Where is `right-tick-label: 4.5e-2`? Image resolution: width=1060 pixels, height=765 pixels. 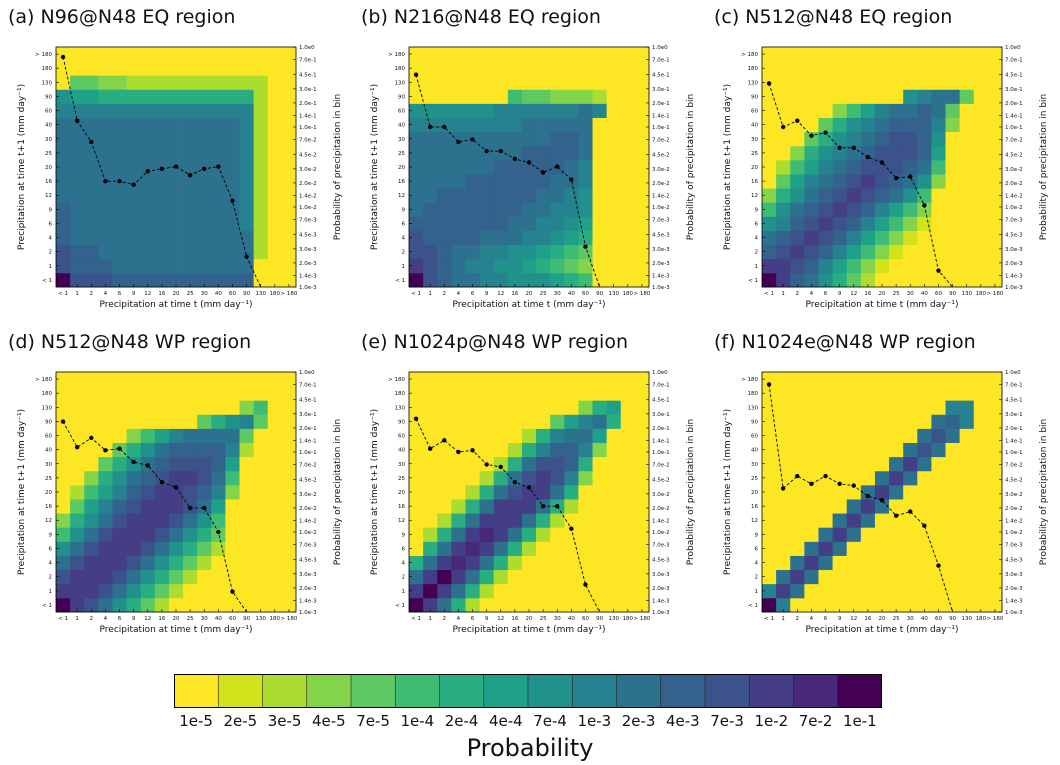 right-tick-label: 4.5e-2 is located at coordinates (1014, 481).